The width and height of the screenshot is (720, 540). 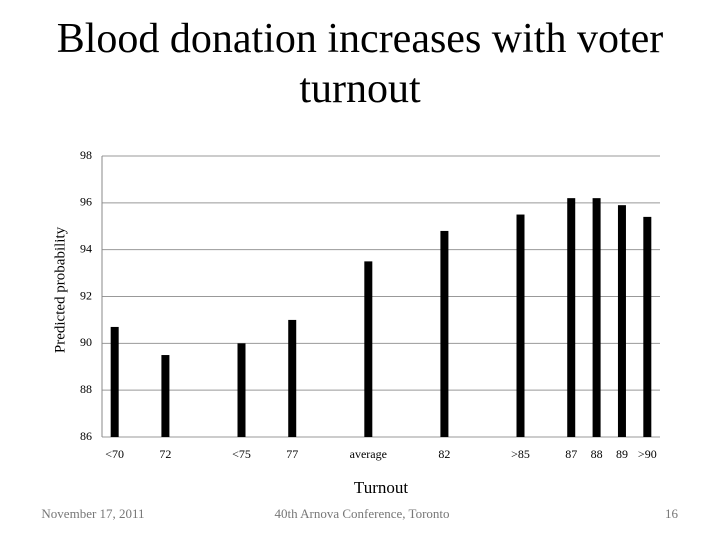 I want to click on x-tick-label: >90, so click(x=647, y=454).